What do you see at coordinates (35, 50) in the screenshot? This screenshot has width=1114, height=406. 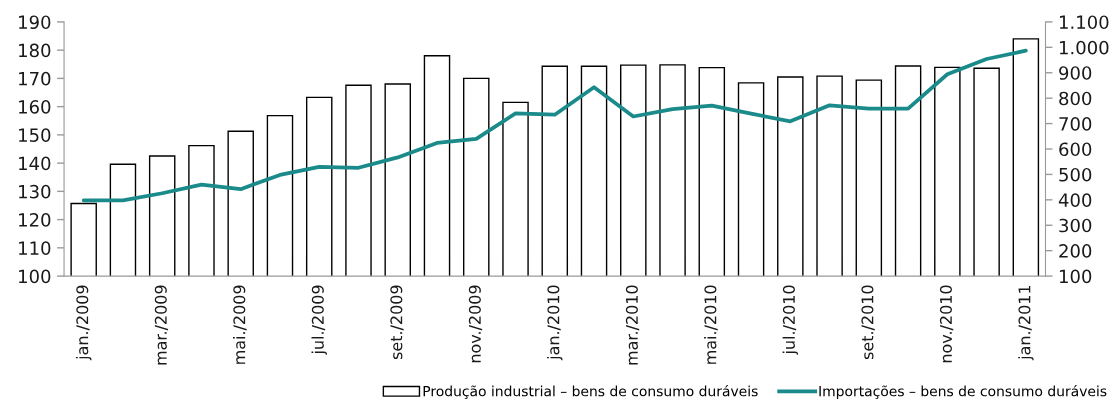 I see `y-tick-label: 180` at bounding box center [35, 50].